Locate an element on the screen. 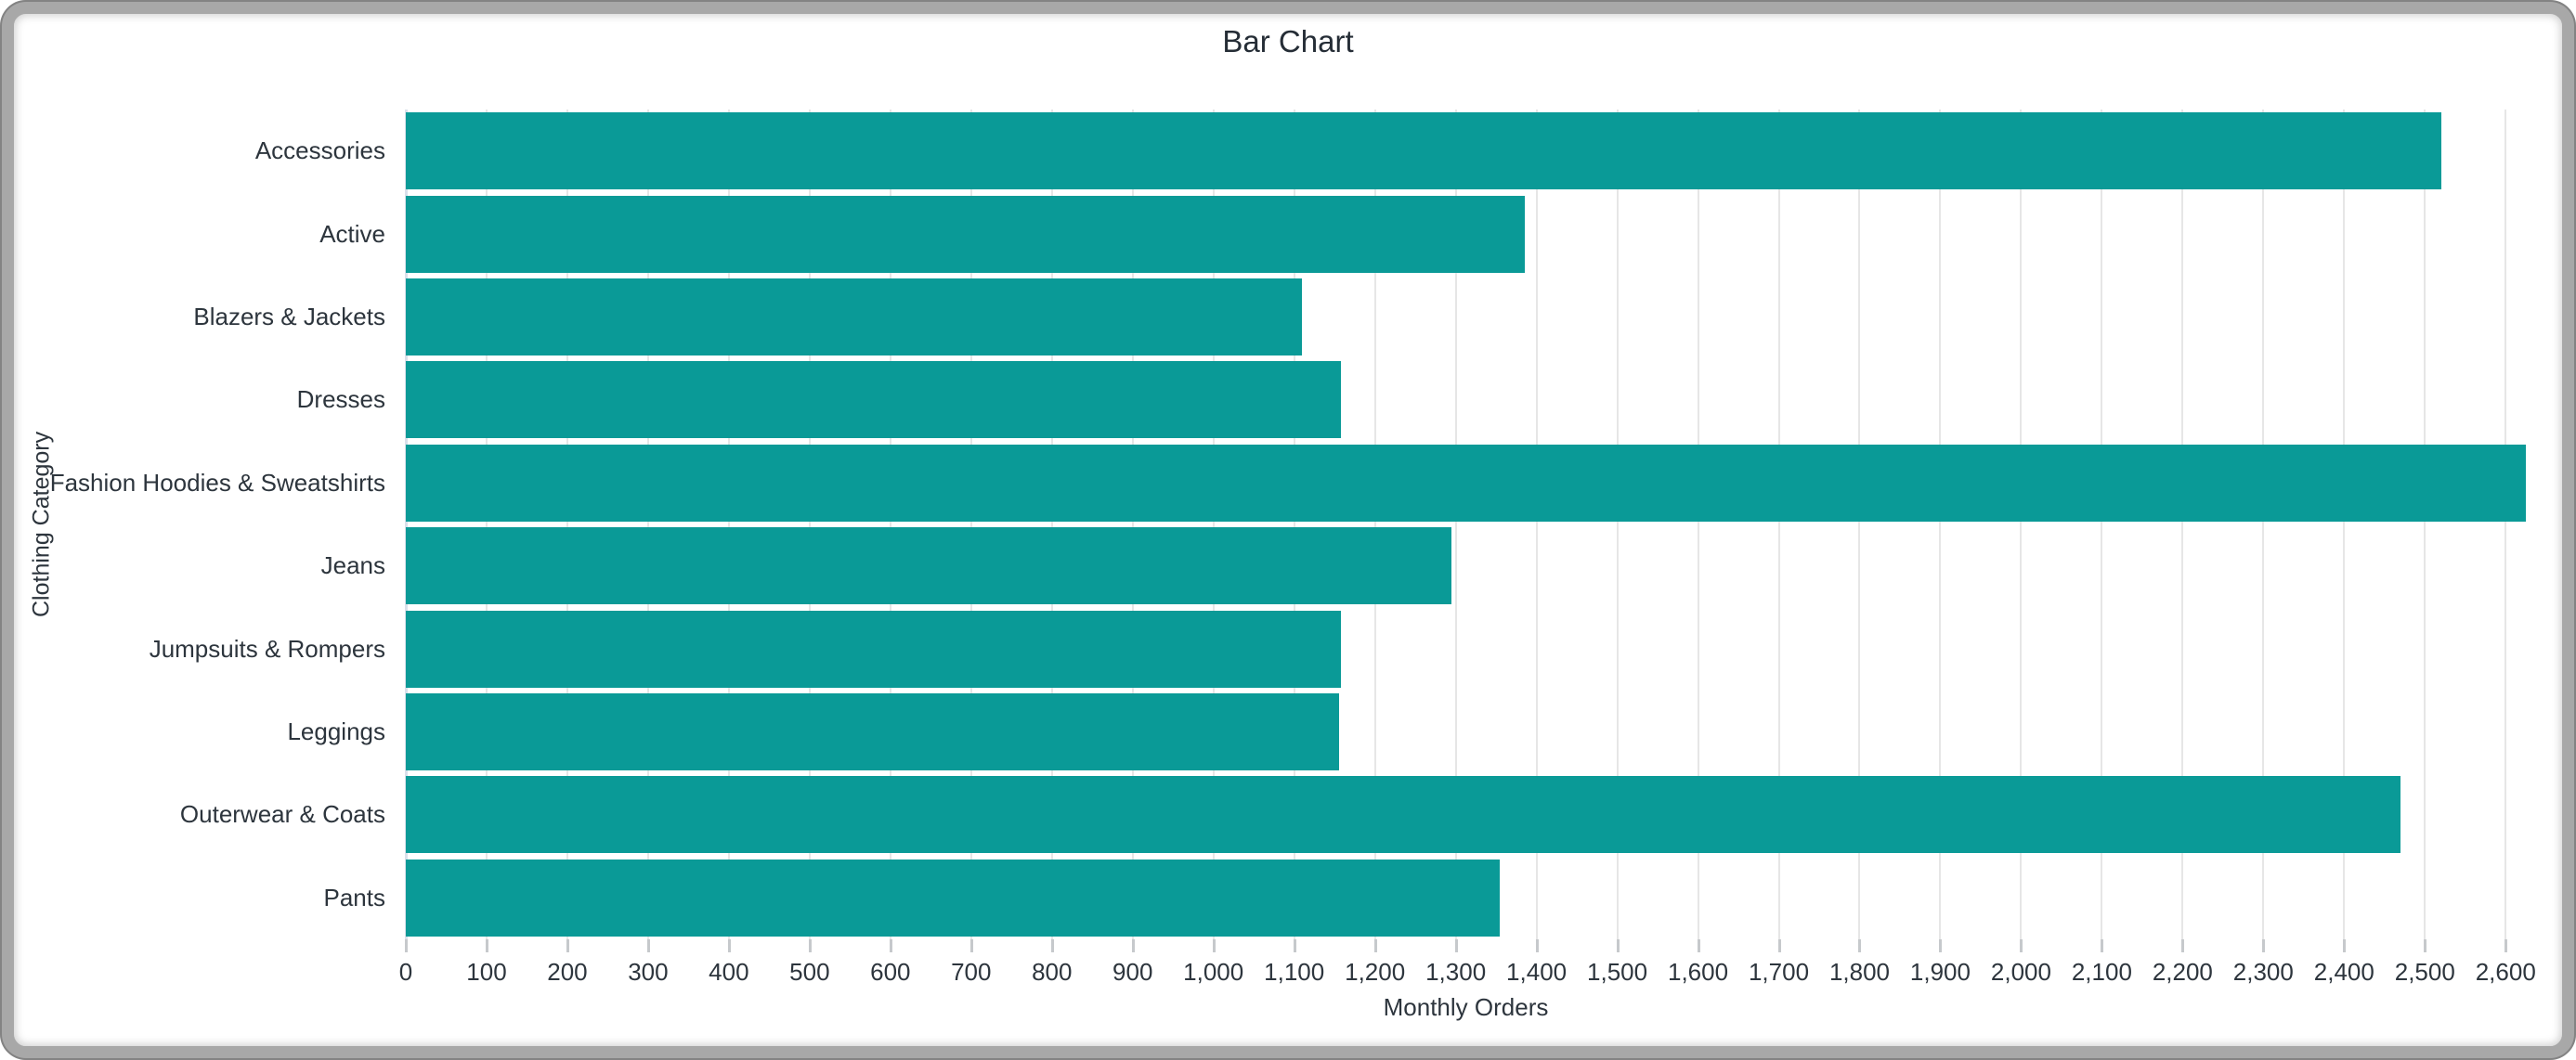 The width and height of the screenshot is (2576, 1060). x-tick-label: 400 is located at coordinates (729, 972).